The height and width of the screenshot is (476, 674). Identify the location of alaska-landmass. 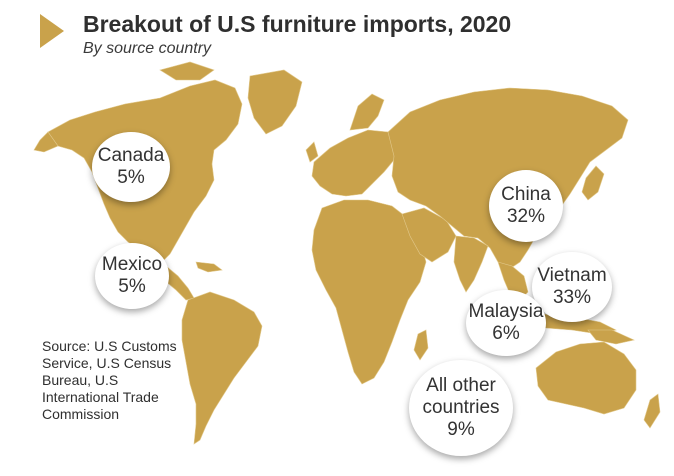
(46, 142).